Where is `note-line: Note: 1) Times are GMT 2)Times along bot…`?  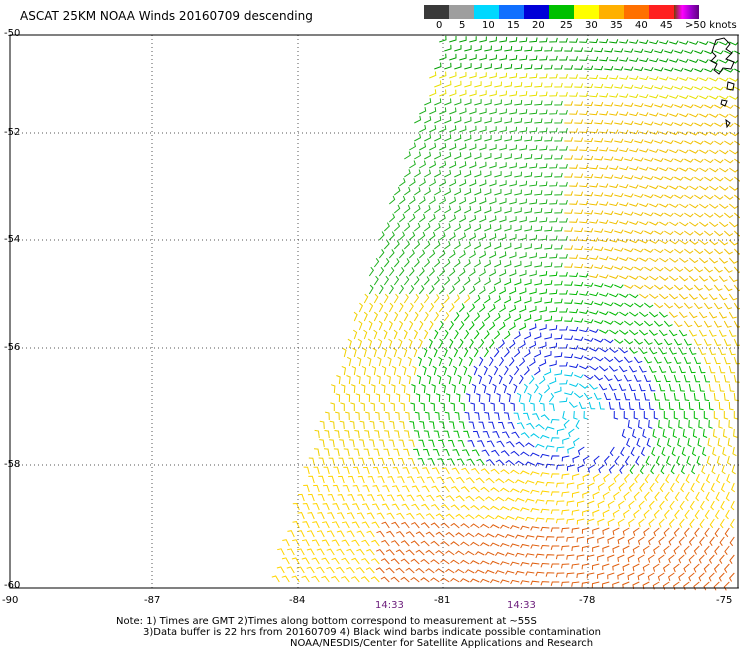
note-line: Note: 1) Times are GMT 2)Times along bot… is located at coordinates (326, 621).